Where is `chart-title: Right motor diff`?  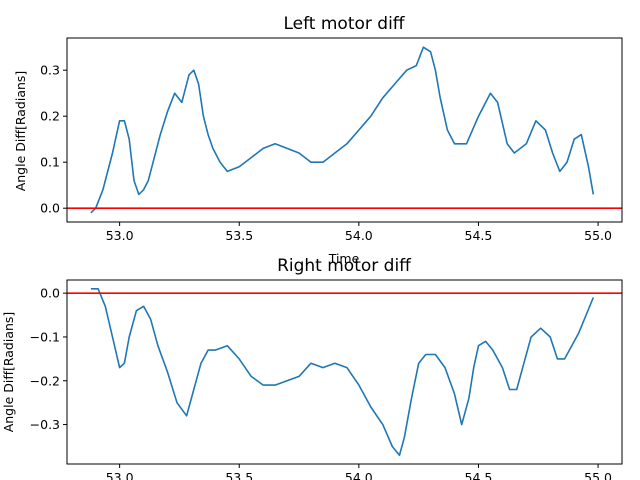
chart-title: Right motor diff is located at coordinates (344, 266).